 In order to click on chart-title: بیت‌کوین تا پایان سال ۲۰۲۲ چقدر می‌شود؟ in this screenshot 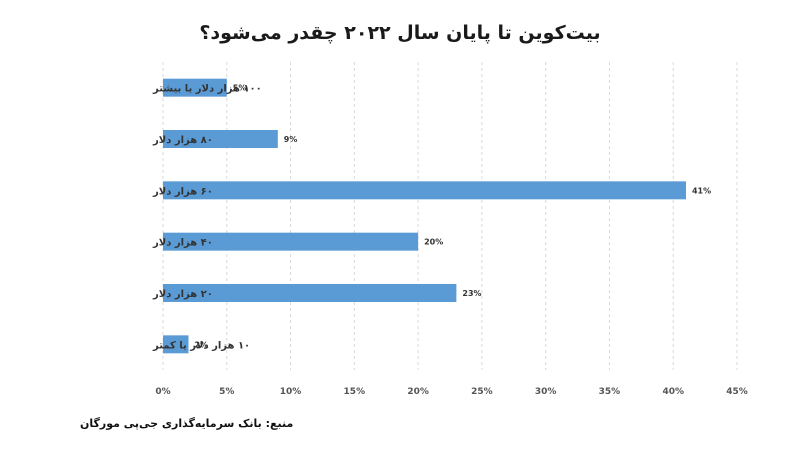, I will do `click(400, 33)`.